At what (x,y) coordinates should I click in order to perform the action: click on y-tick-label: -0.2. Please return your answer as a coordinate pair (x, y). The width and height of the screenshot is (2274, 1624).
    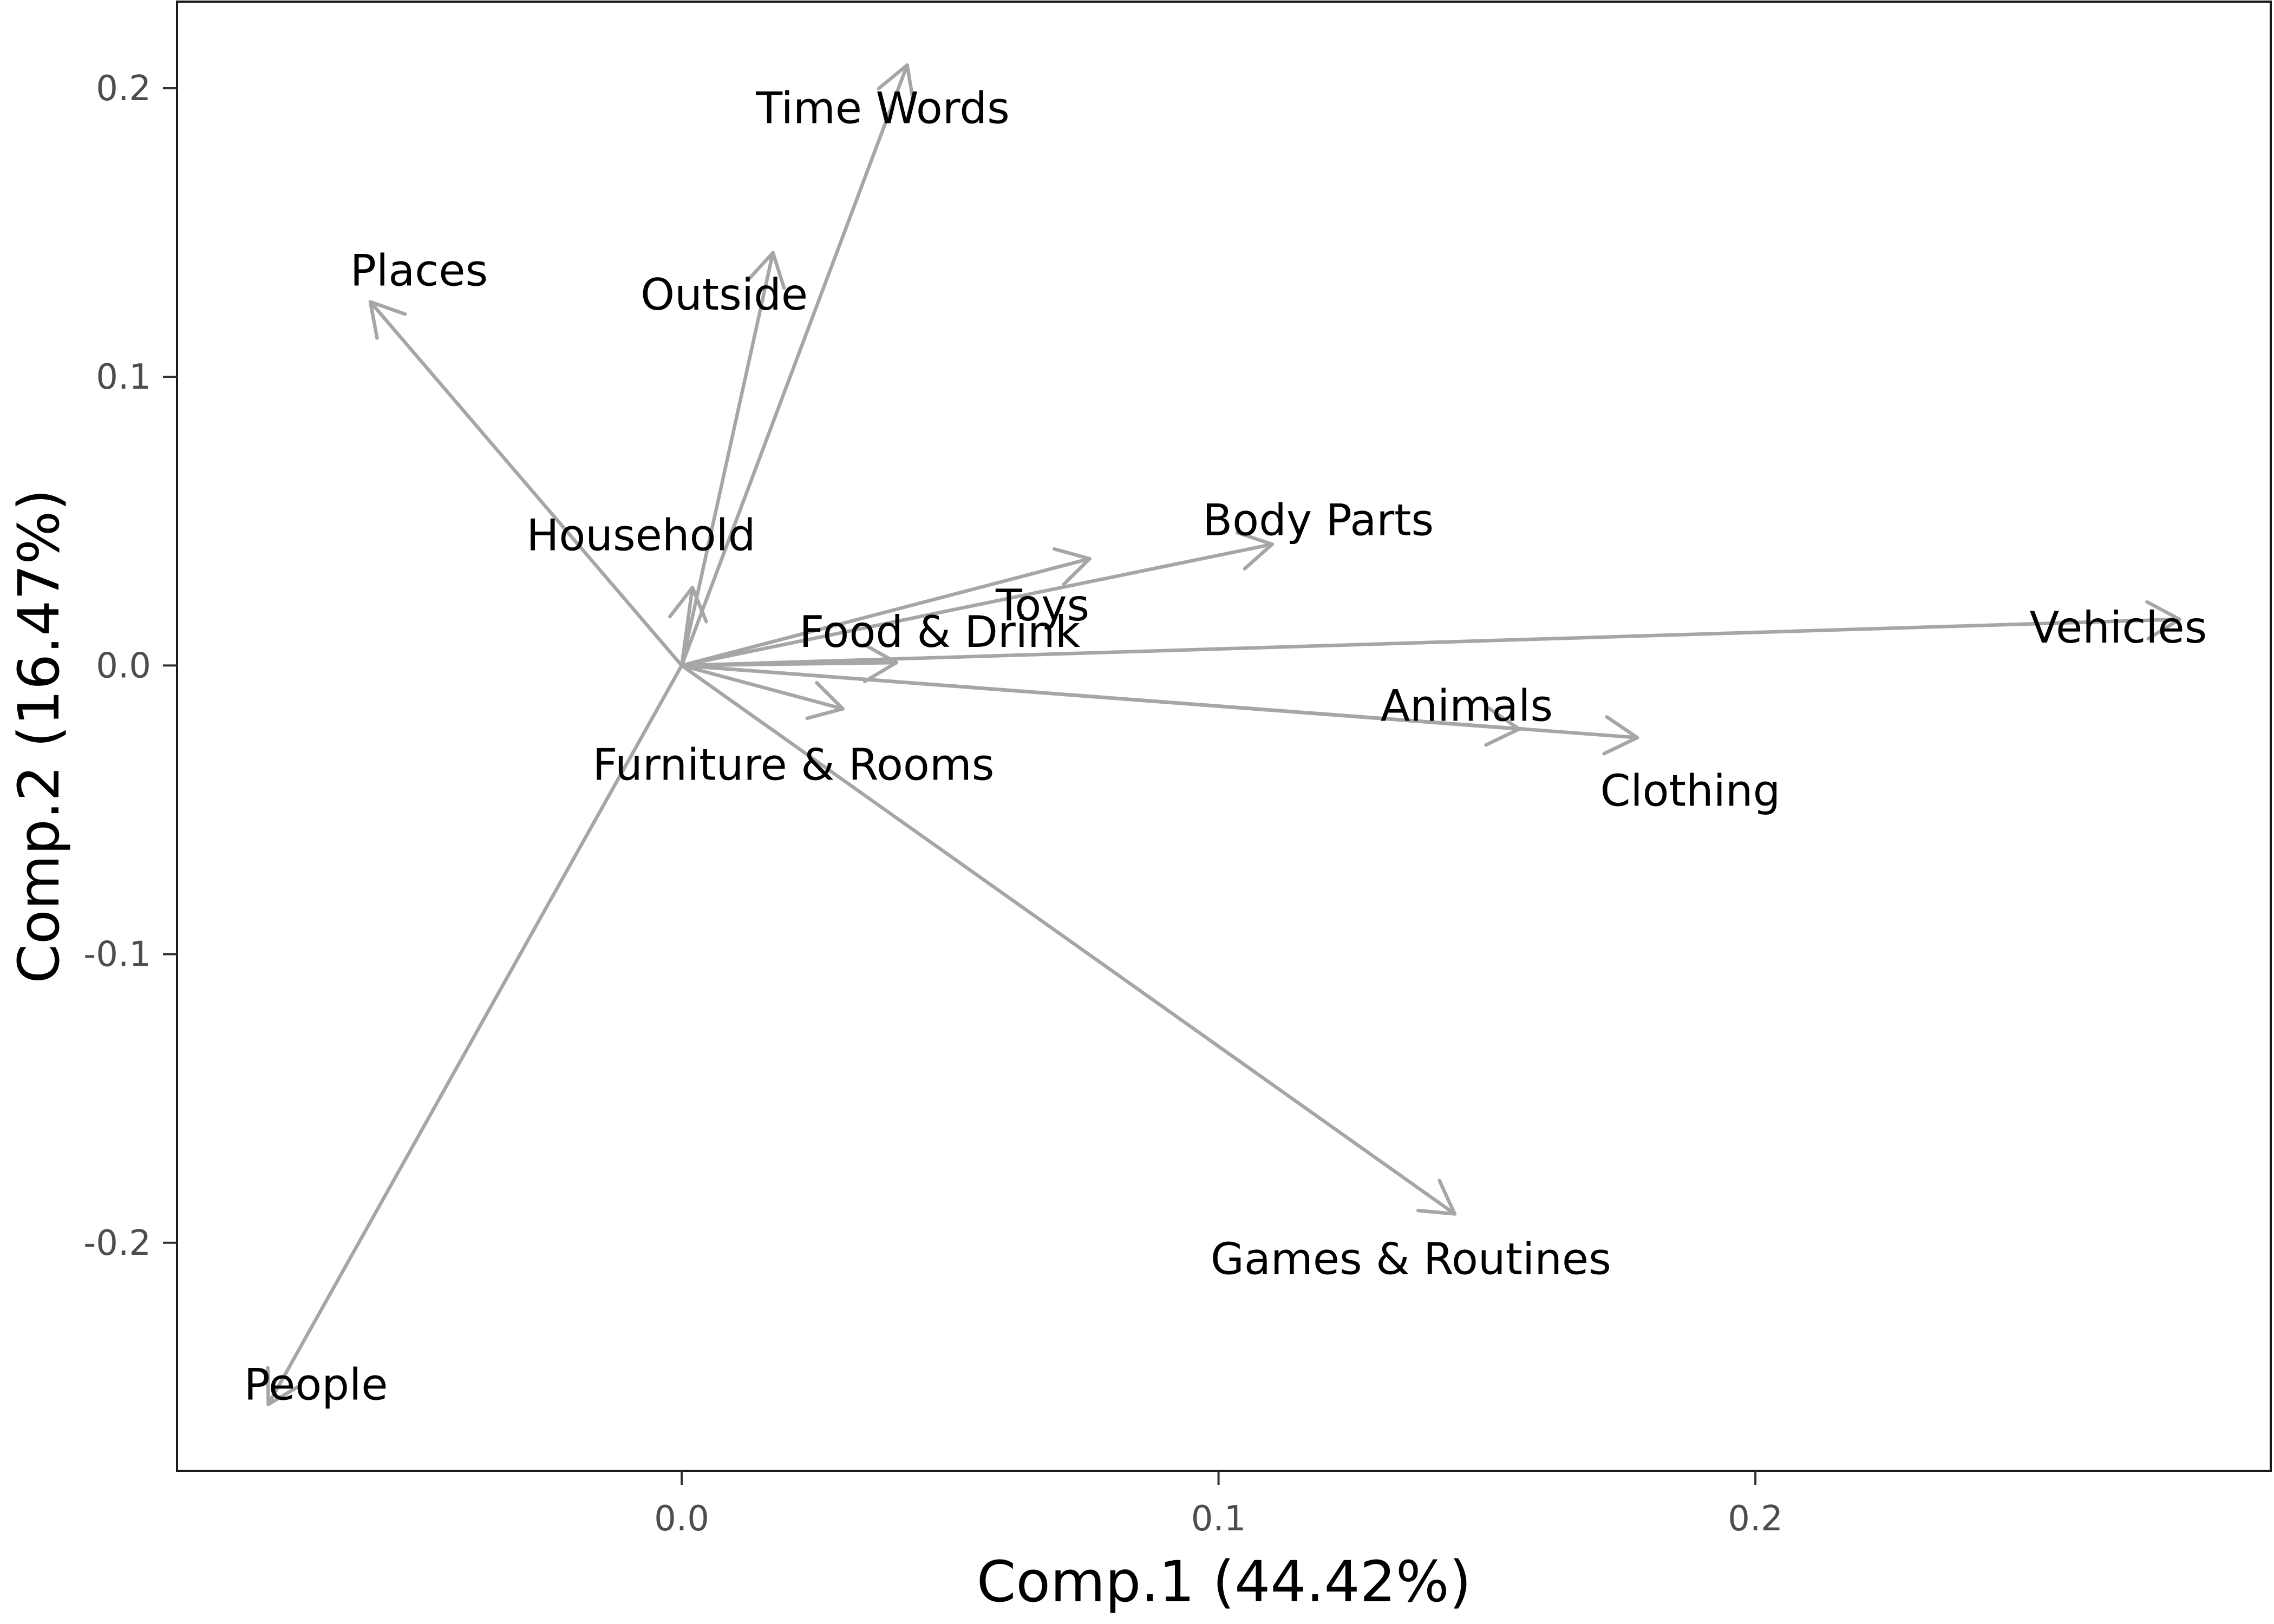
    Looking at the image, I should click on (117, 1243).